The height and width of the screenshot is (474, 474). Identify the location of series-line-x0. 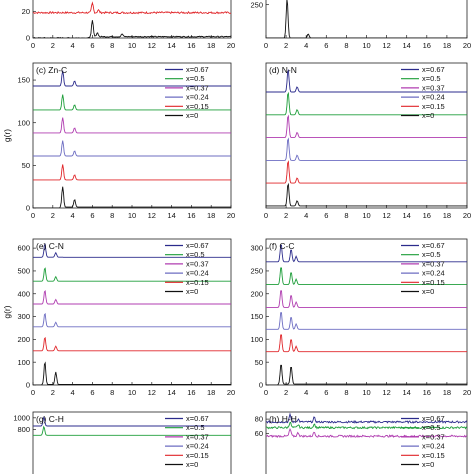
(366, 374).